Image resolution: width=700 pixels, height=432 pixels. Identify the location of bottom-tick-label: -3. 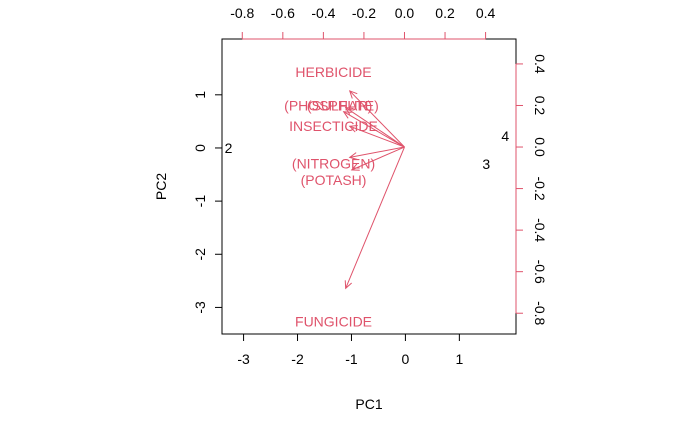
(243, 359).